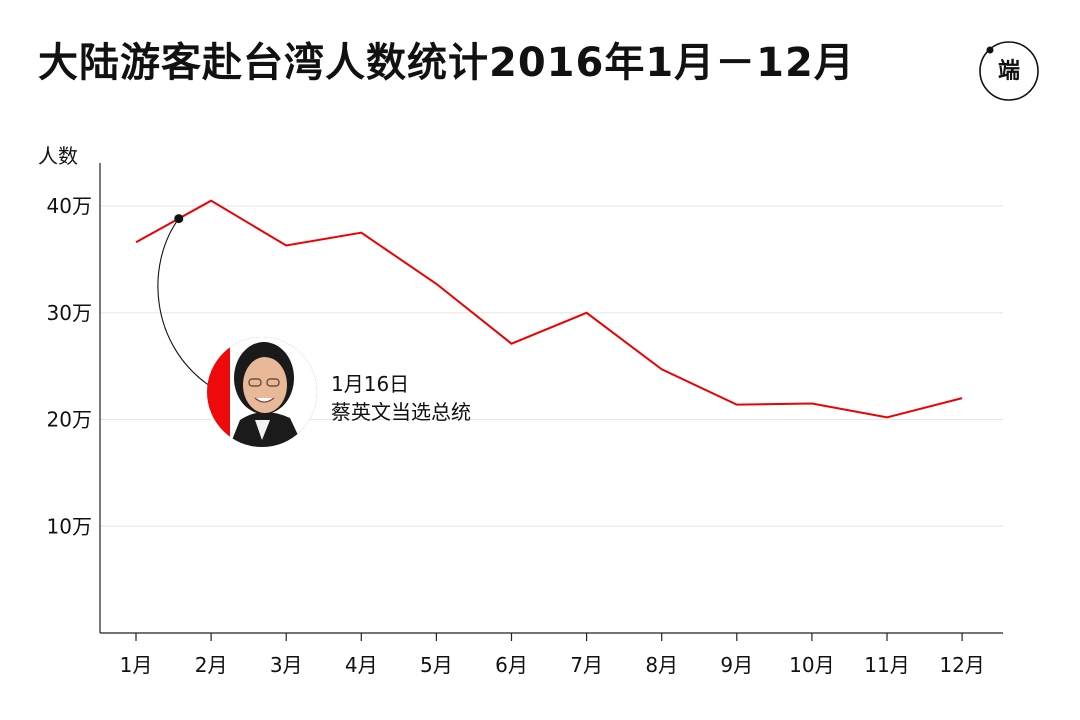 The height and width of the screenshot is (720, 1080). I want to click on annotation-marker, so click(179, 219).